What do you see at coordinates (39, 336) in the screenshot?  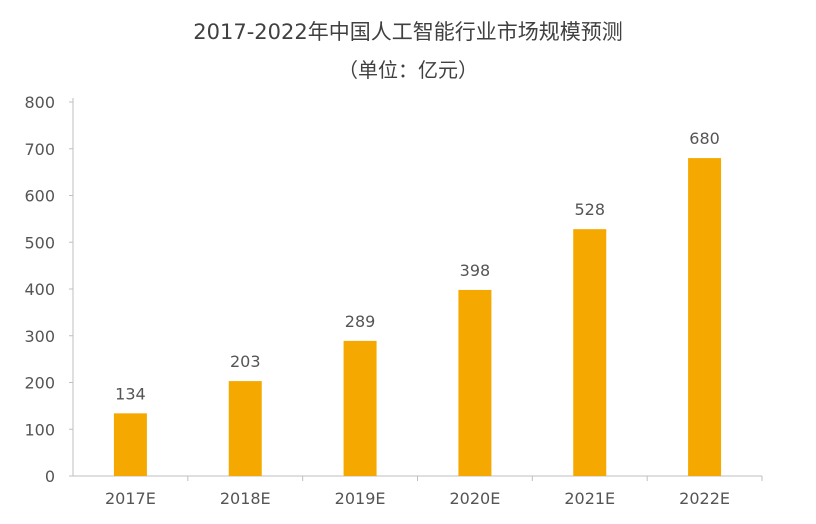 I see `y-tick-label: 300` at bounding box center [39, 336].